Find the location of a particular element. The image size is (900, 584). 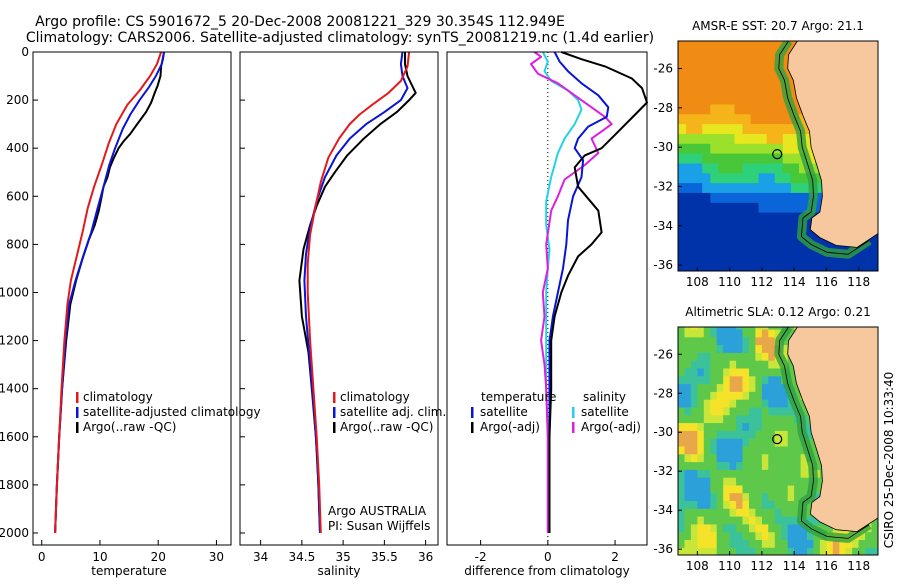

series-line-temperature-argo-adj is located at coordinates (598, 292).